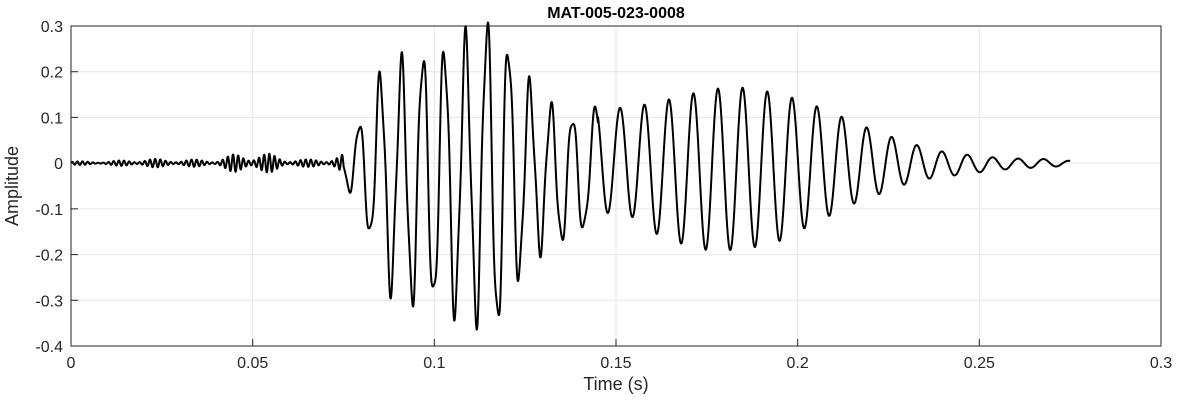 The height and width of the screenshot is (404, 1177). What do you see at coordinates (49, 256) in the screenshot?
I see `y-tick-label: -0.2` at bounding box center [49, 256].